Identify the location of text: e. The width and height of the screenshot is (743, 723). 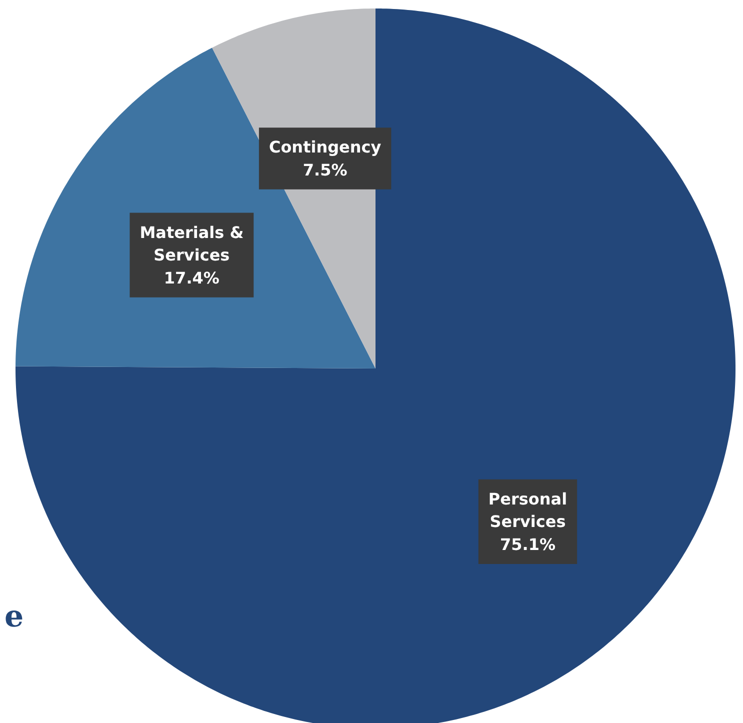
(14, 617).